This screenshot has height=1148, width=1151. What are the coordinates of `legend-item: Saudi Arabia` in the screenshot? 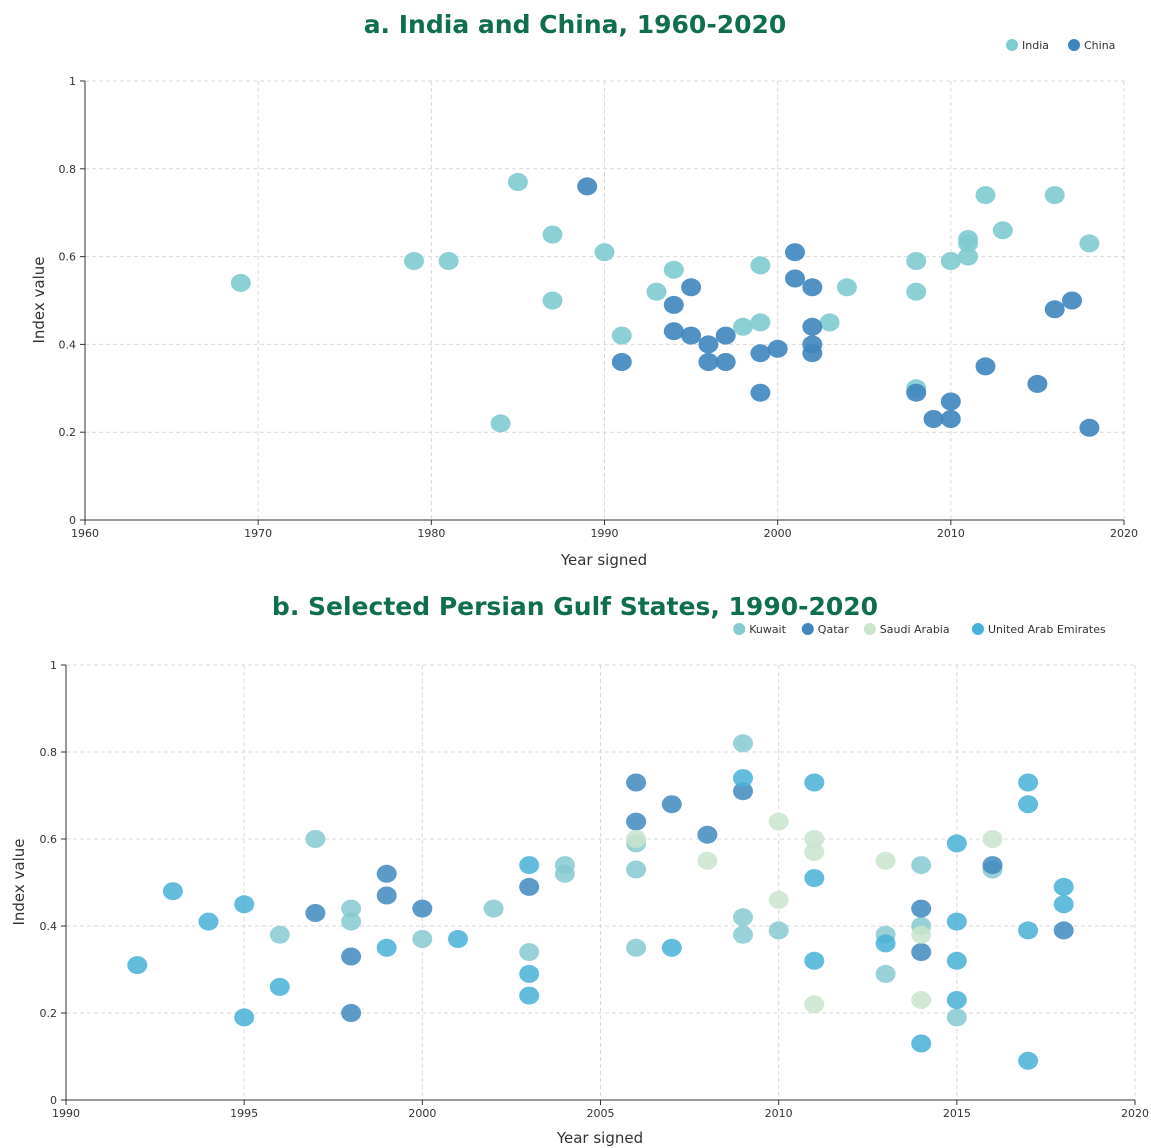 It's located at (906, 629).